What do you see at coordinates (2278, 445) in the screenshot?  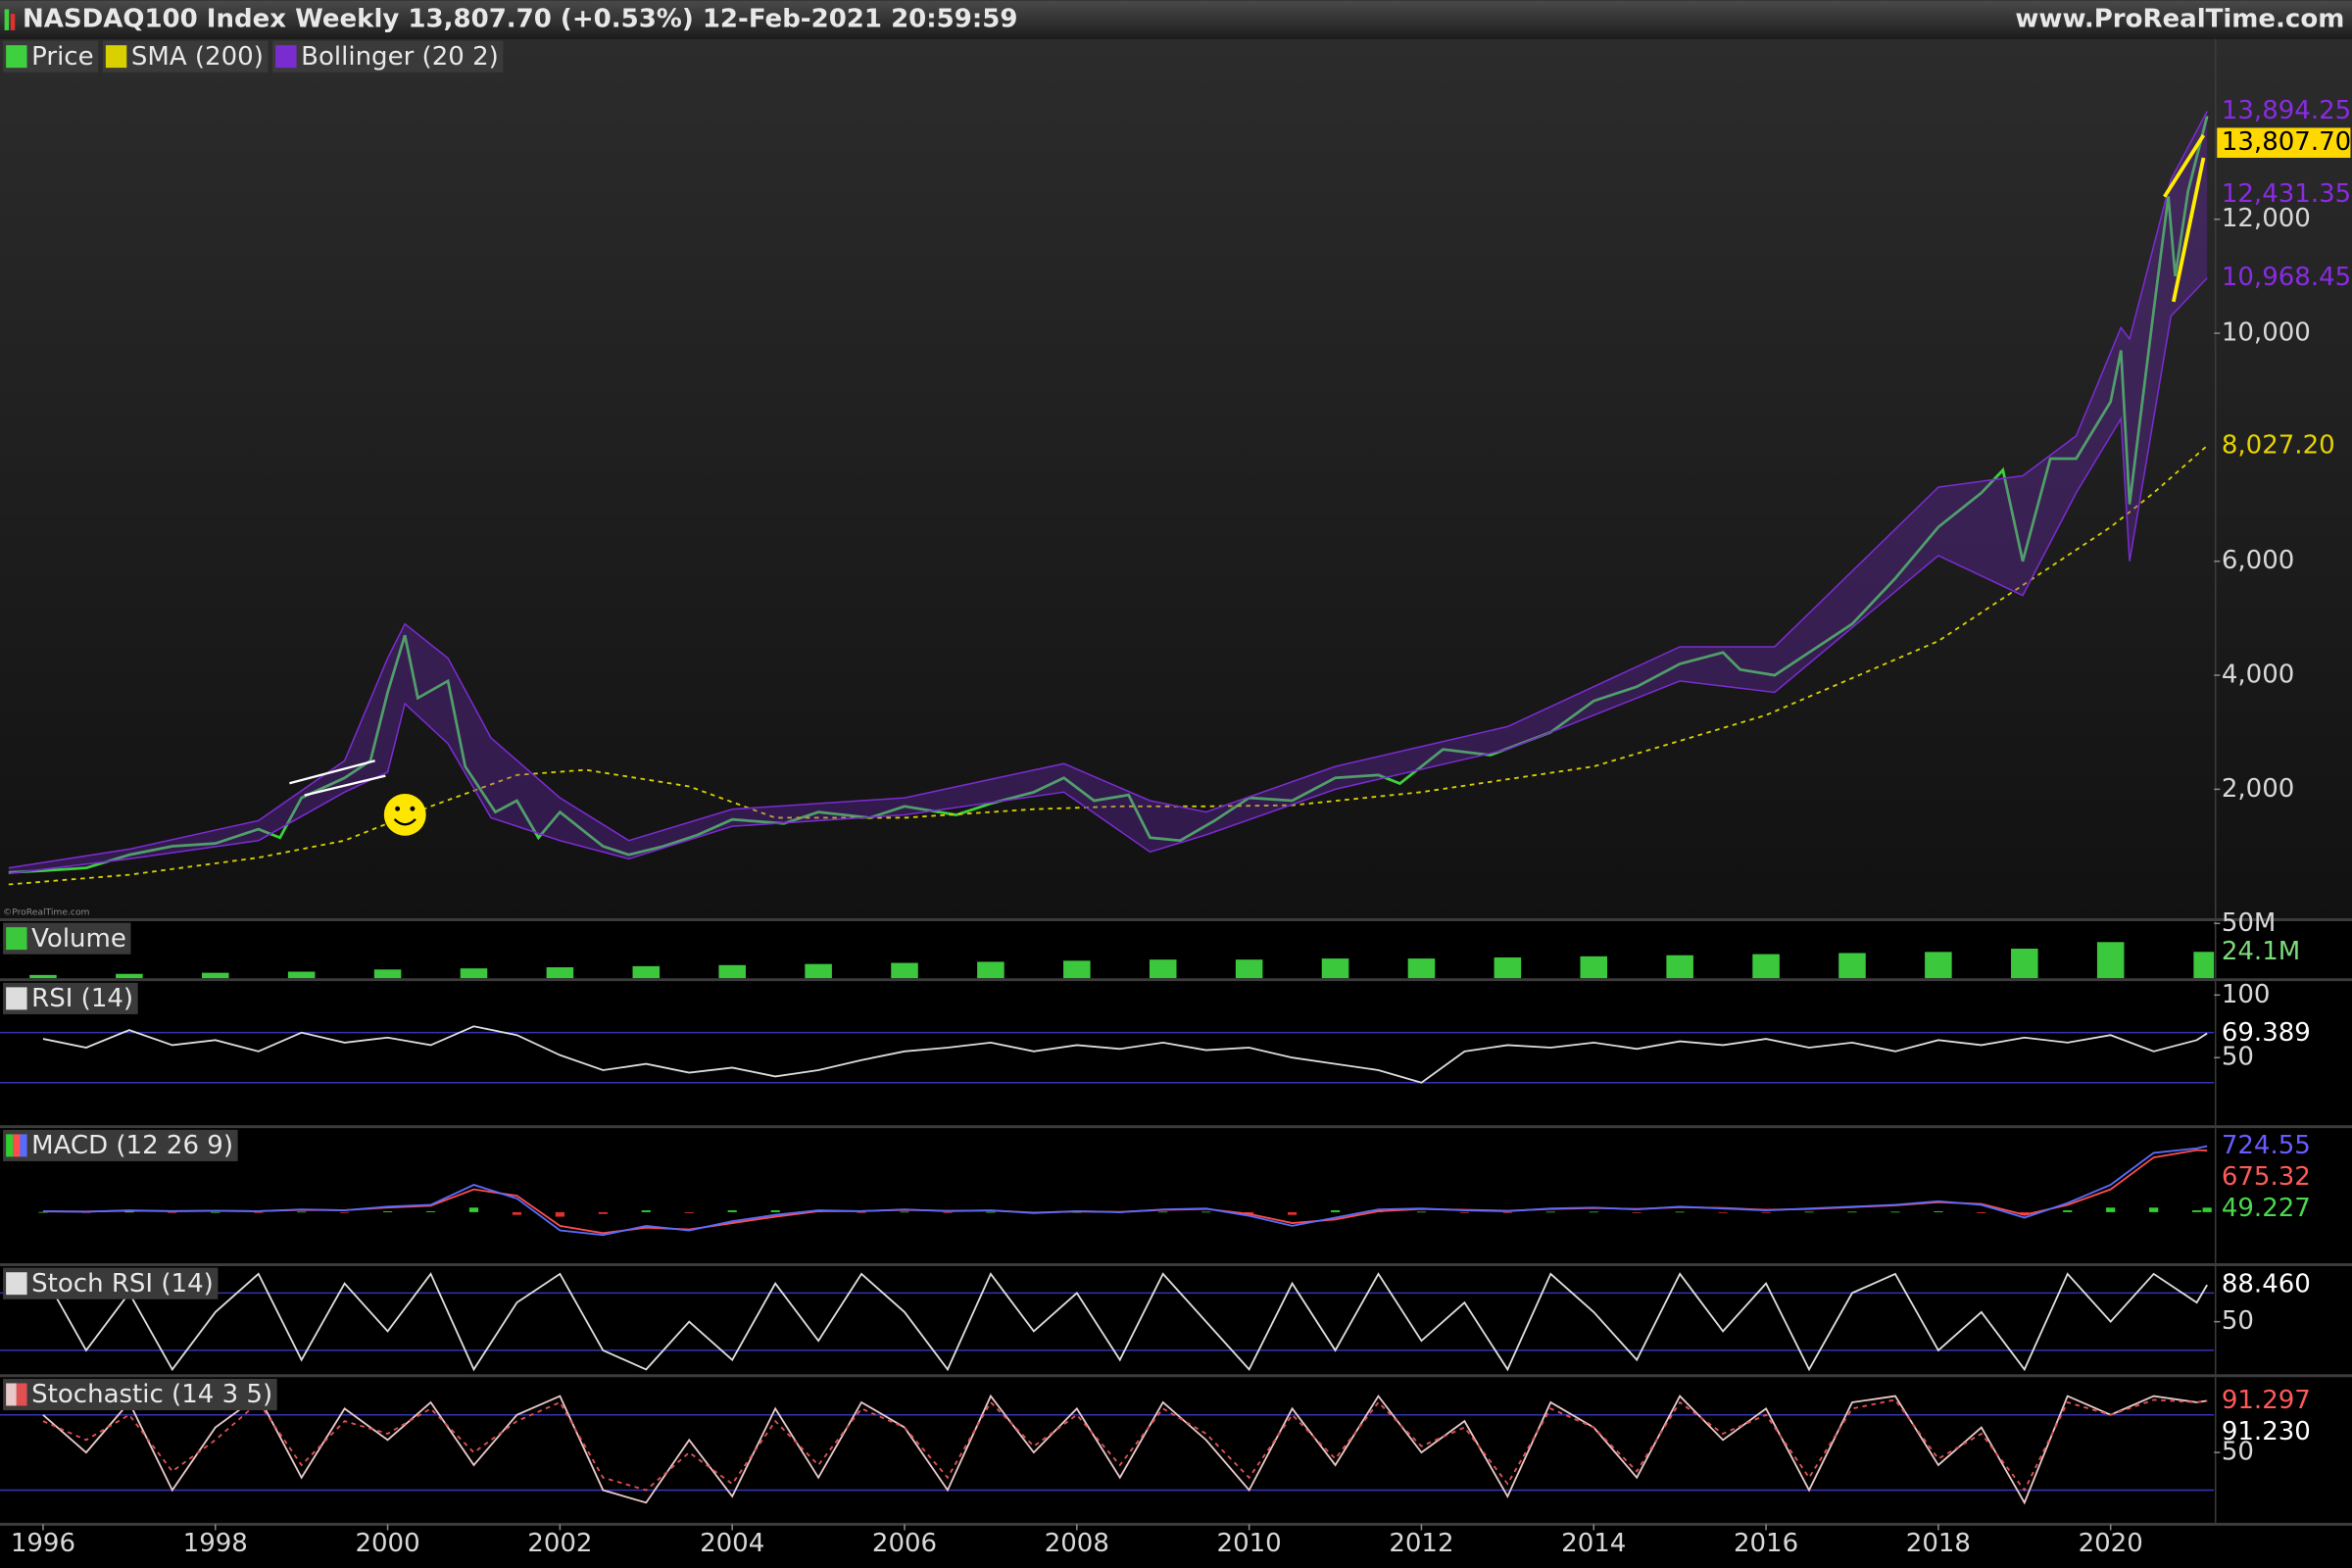 I see `last-value-label: 8,027.20` at bounding box center [2278, 445].